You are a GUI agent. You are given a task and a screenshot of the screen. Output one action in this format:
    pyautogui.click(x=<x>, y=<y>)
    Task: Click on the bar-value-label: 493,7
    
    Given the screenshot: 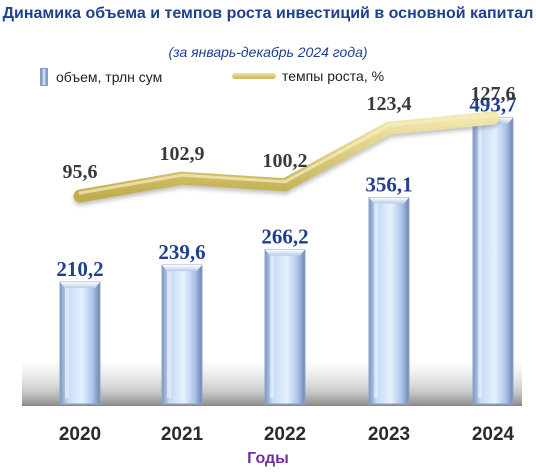 What is the action you would take?
    pyautogui.click(x=492, y=105)
    